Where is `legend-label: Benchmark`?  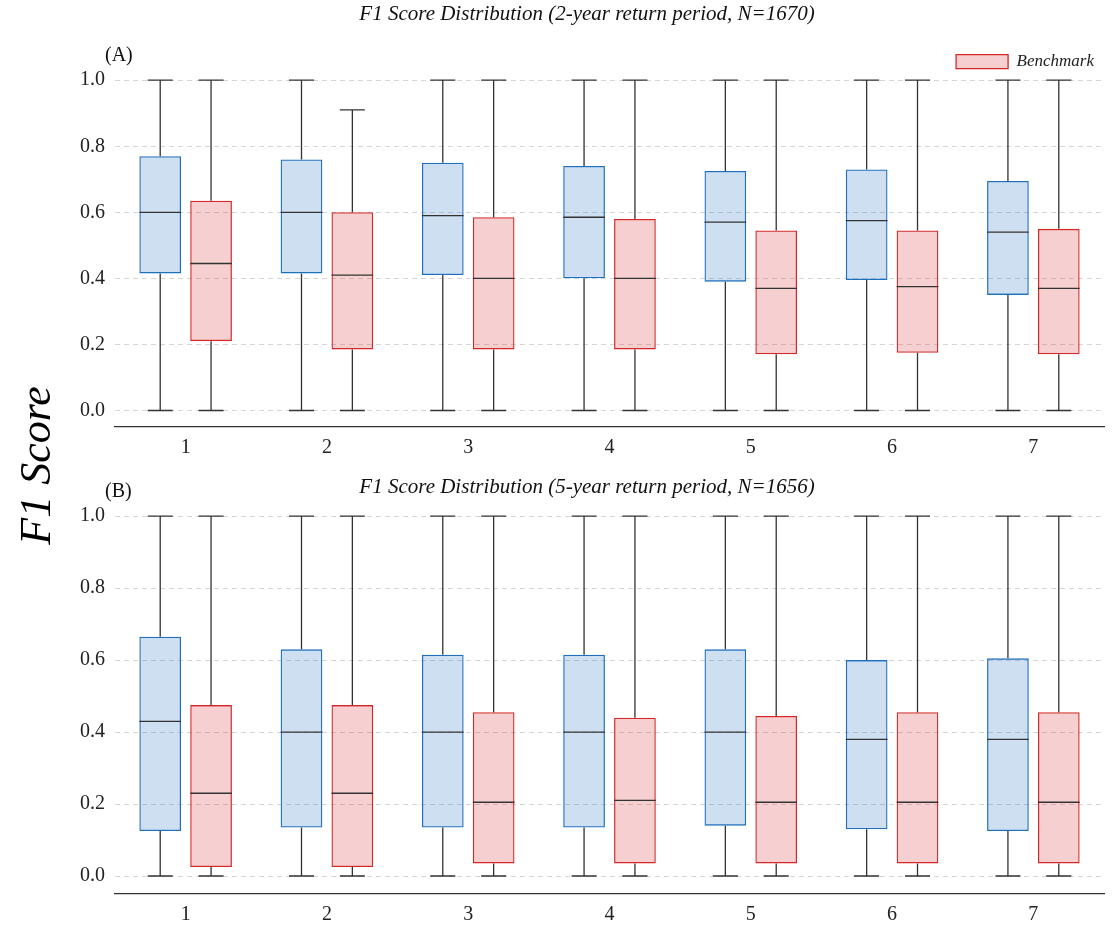 legend-label: Benchmark is located at coordinates (1055, 61).